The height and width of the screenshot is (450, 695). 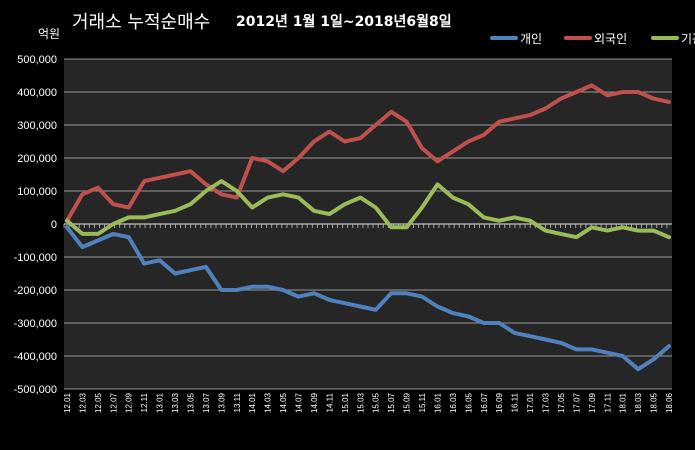 What do you see at coordinates (576, 402) in the screenshot?
I see `x-tick-label: 17.07` at bounding box center [576, 402].